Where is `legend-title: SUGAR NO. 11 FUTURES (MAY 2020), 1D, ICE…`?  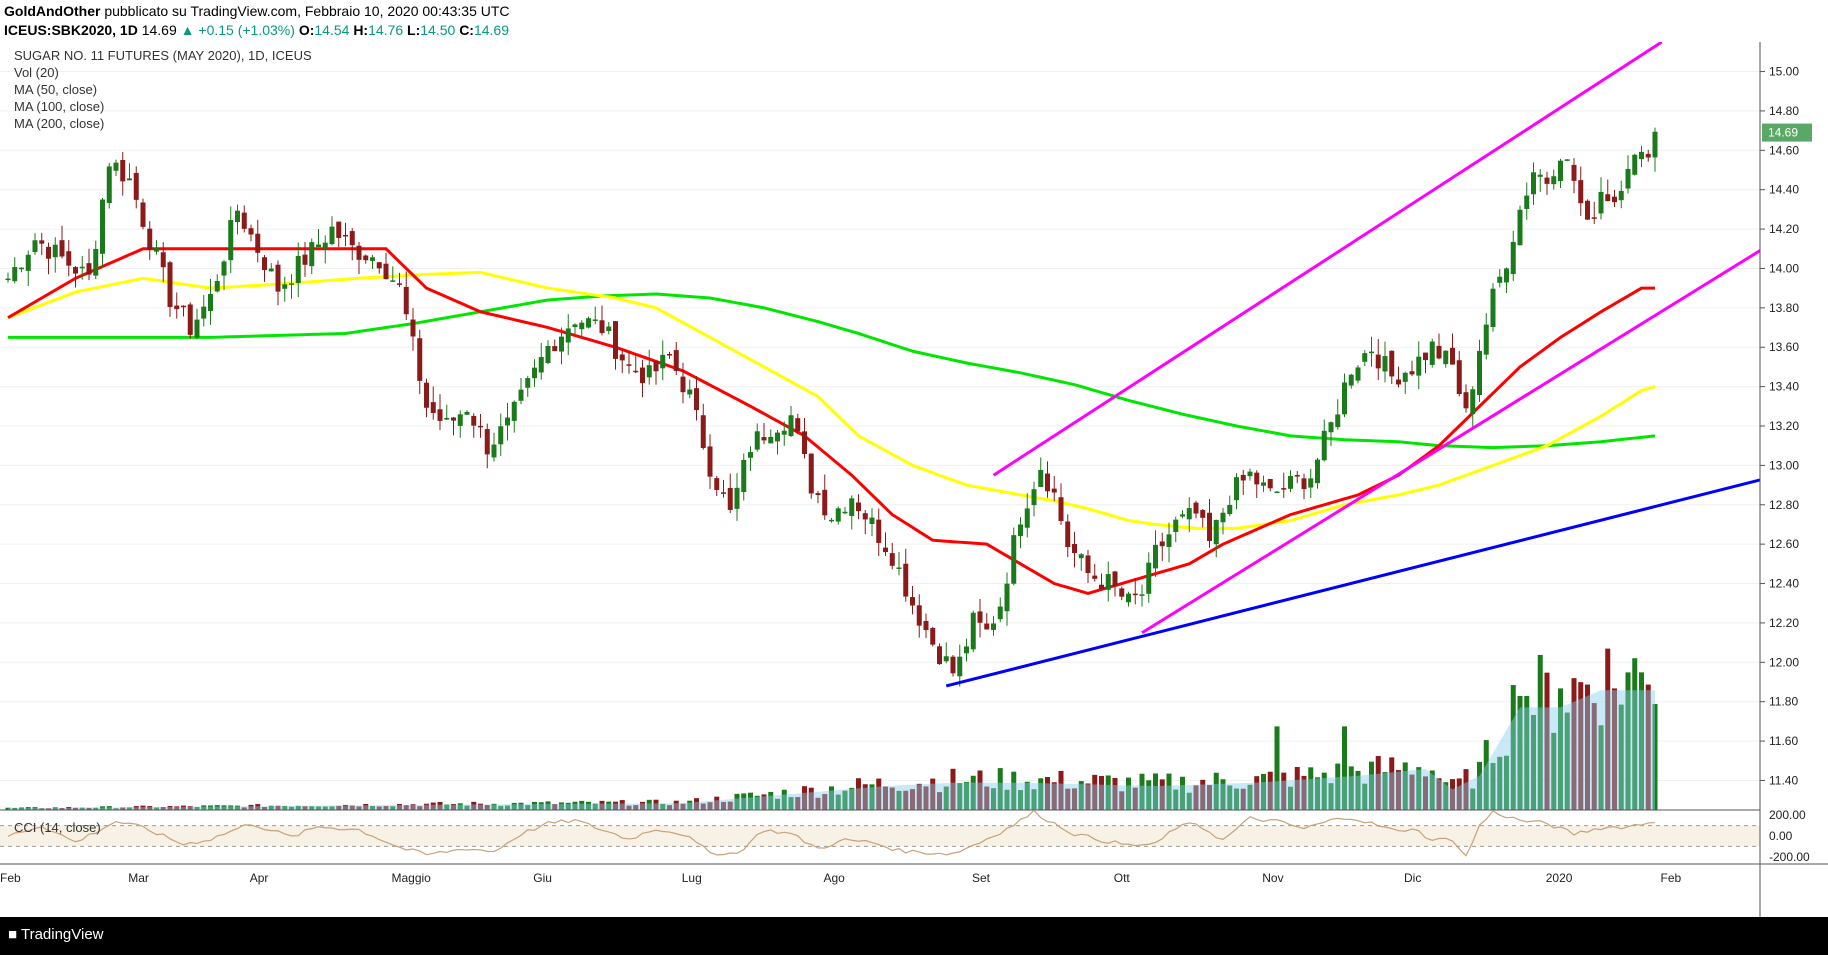
legend-title: SUGAR NO. 11 FUTURES (MAY 2020), 1D, ICE… is located at coordinates (163, 55).